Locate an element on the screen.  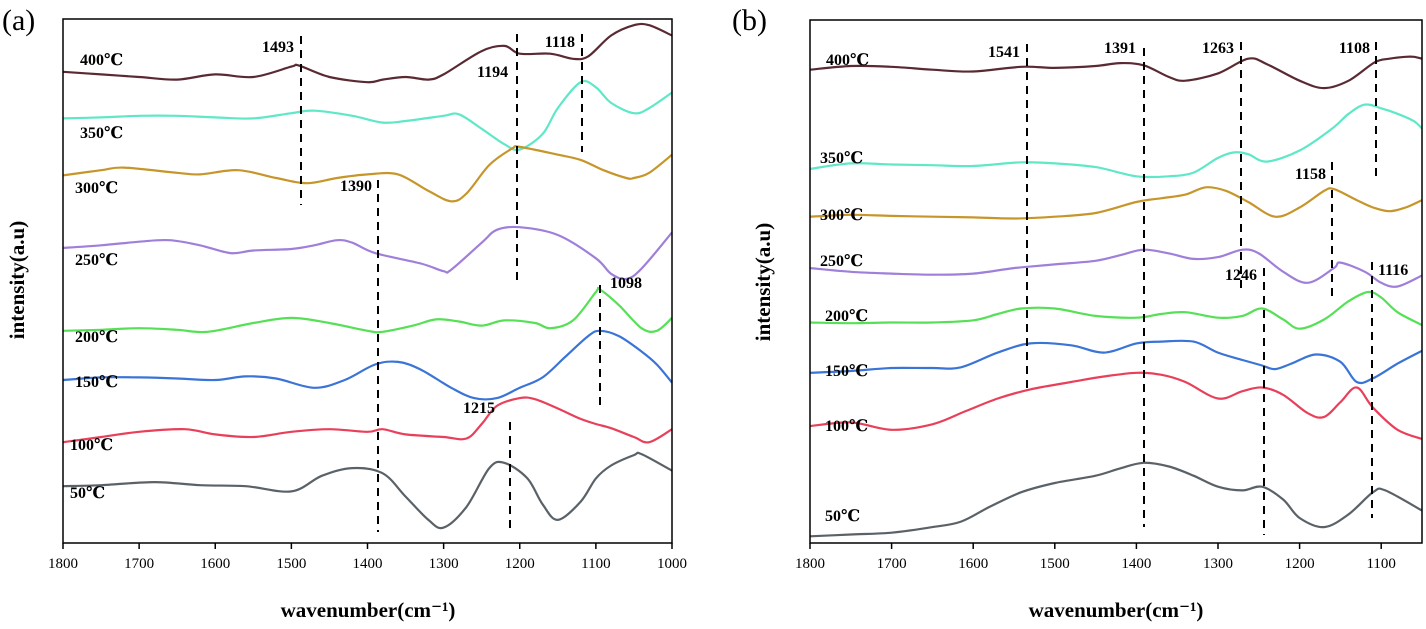
peak-label-b-1108: 1108 is located at coordinates (1354, 48).